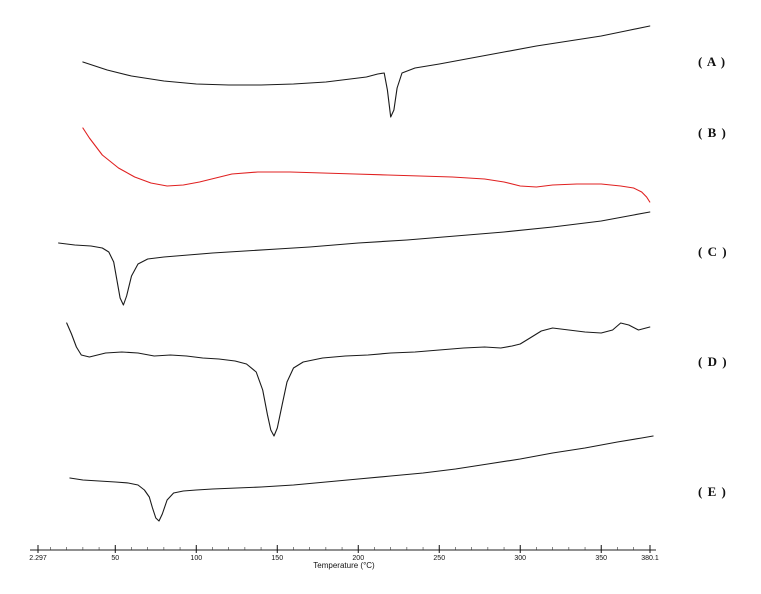  Describe the element at coordinates (358, 379) in the screenshot. I see `dsc-curve-d` at that location.